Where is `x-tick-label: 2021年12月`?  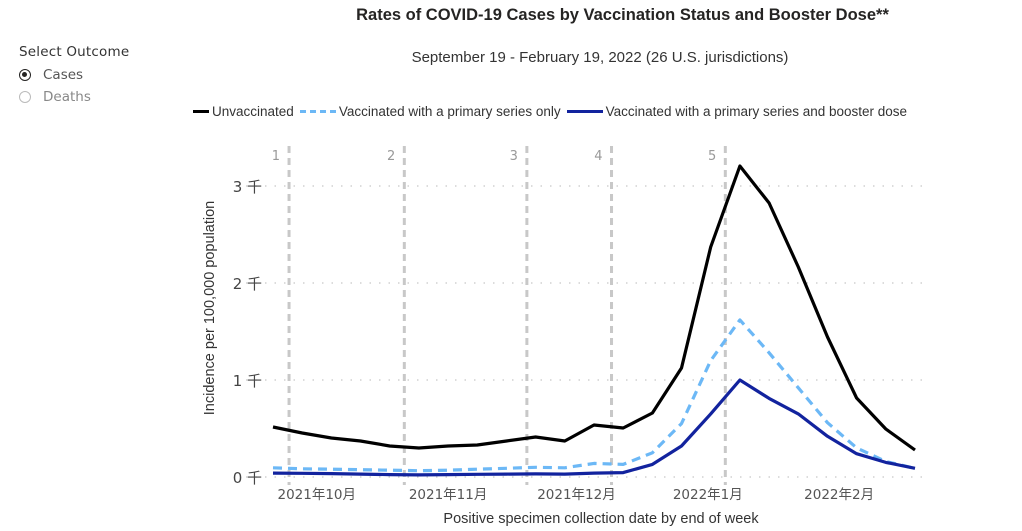
x-tick-label: 2021年12月 is located at coordinates (576, 495).